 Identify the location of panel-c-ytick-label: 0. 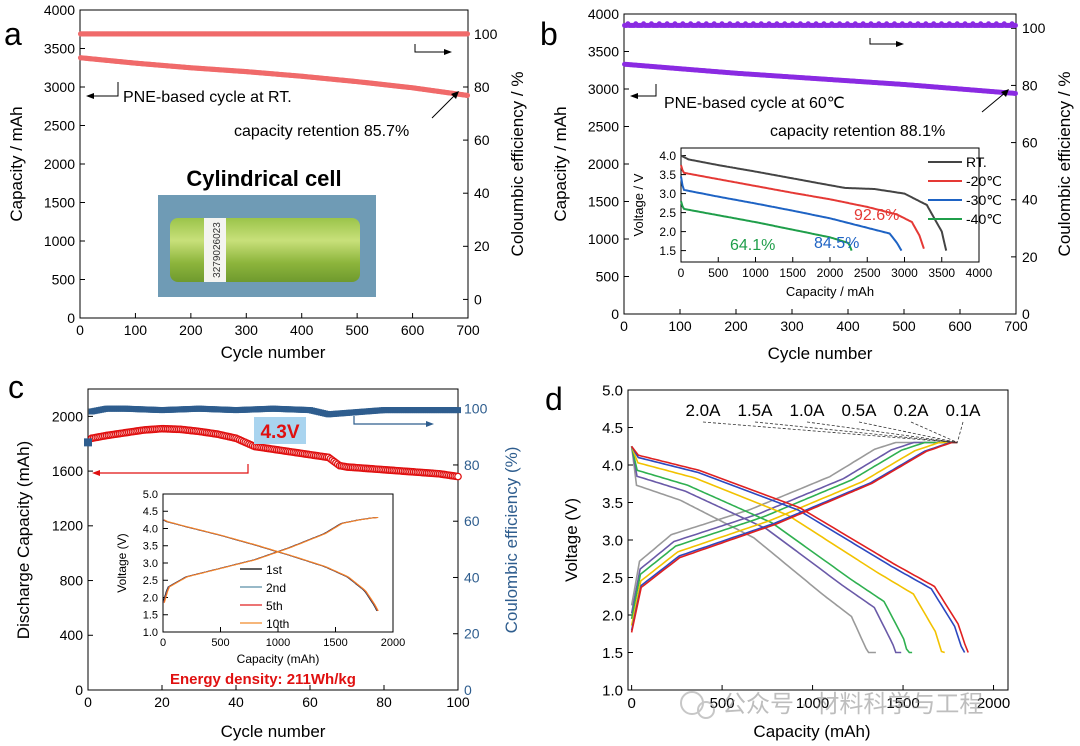
(79, 690).